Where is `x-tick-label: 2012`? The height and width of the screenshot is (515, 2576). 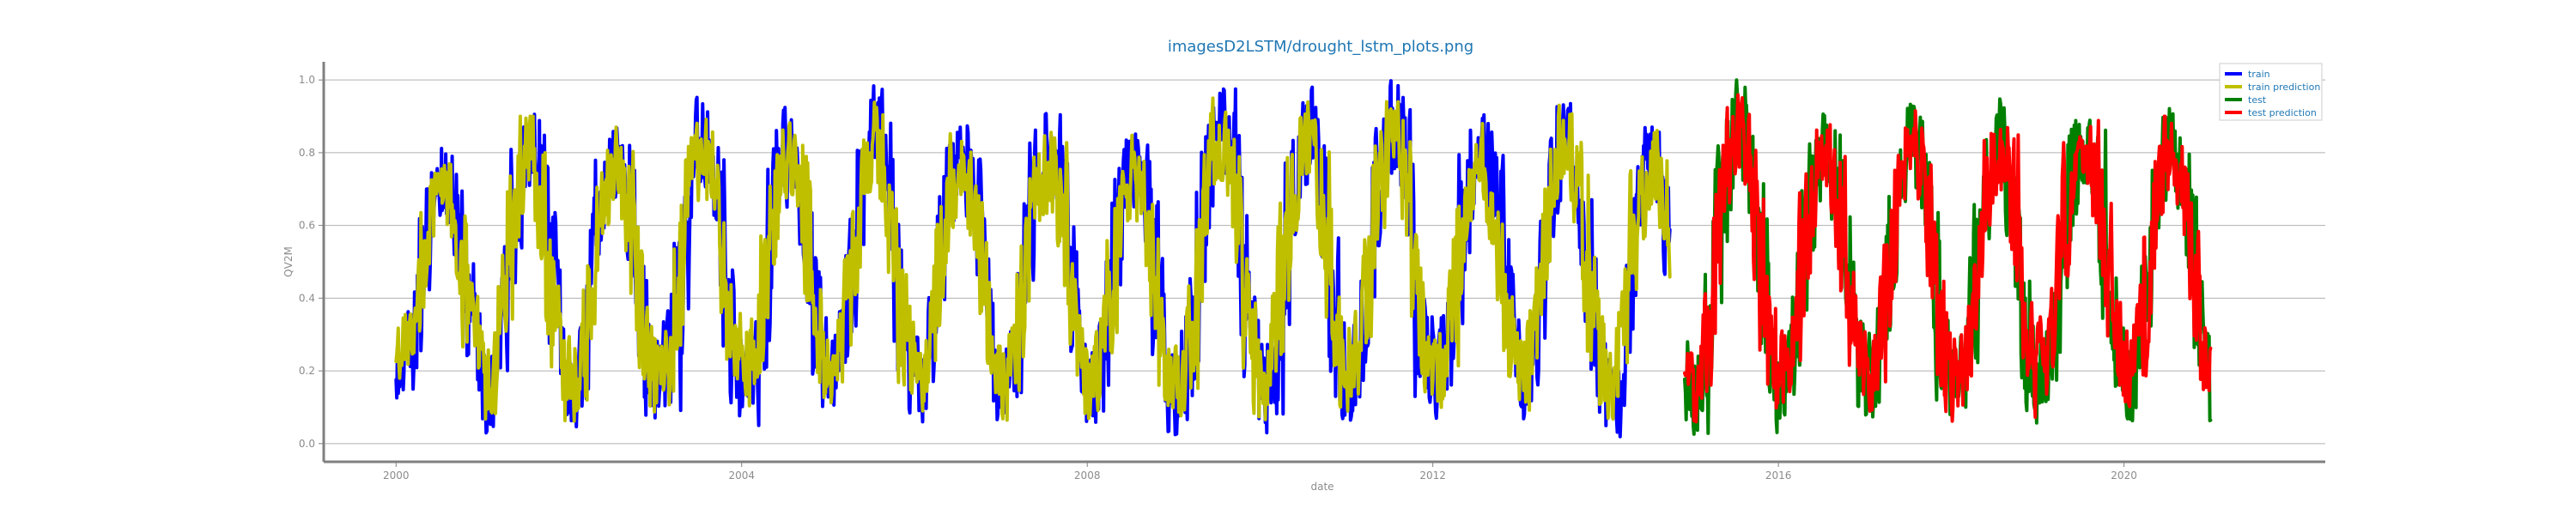 x-tick-label: 2012 is located at coordinates (1433, 476).